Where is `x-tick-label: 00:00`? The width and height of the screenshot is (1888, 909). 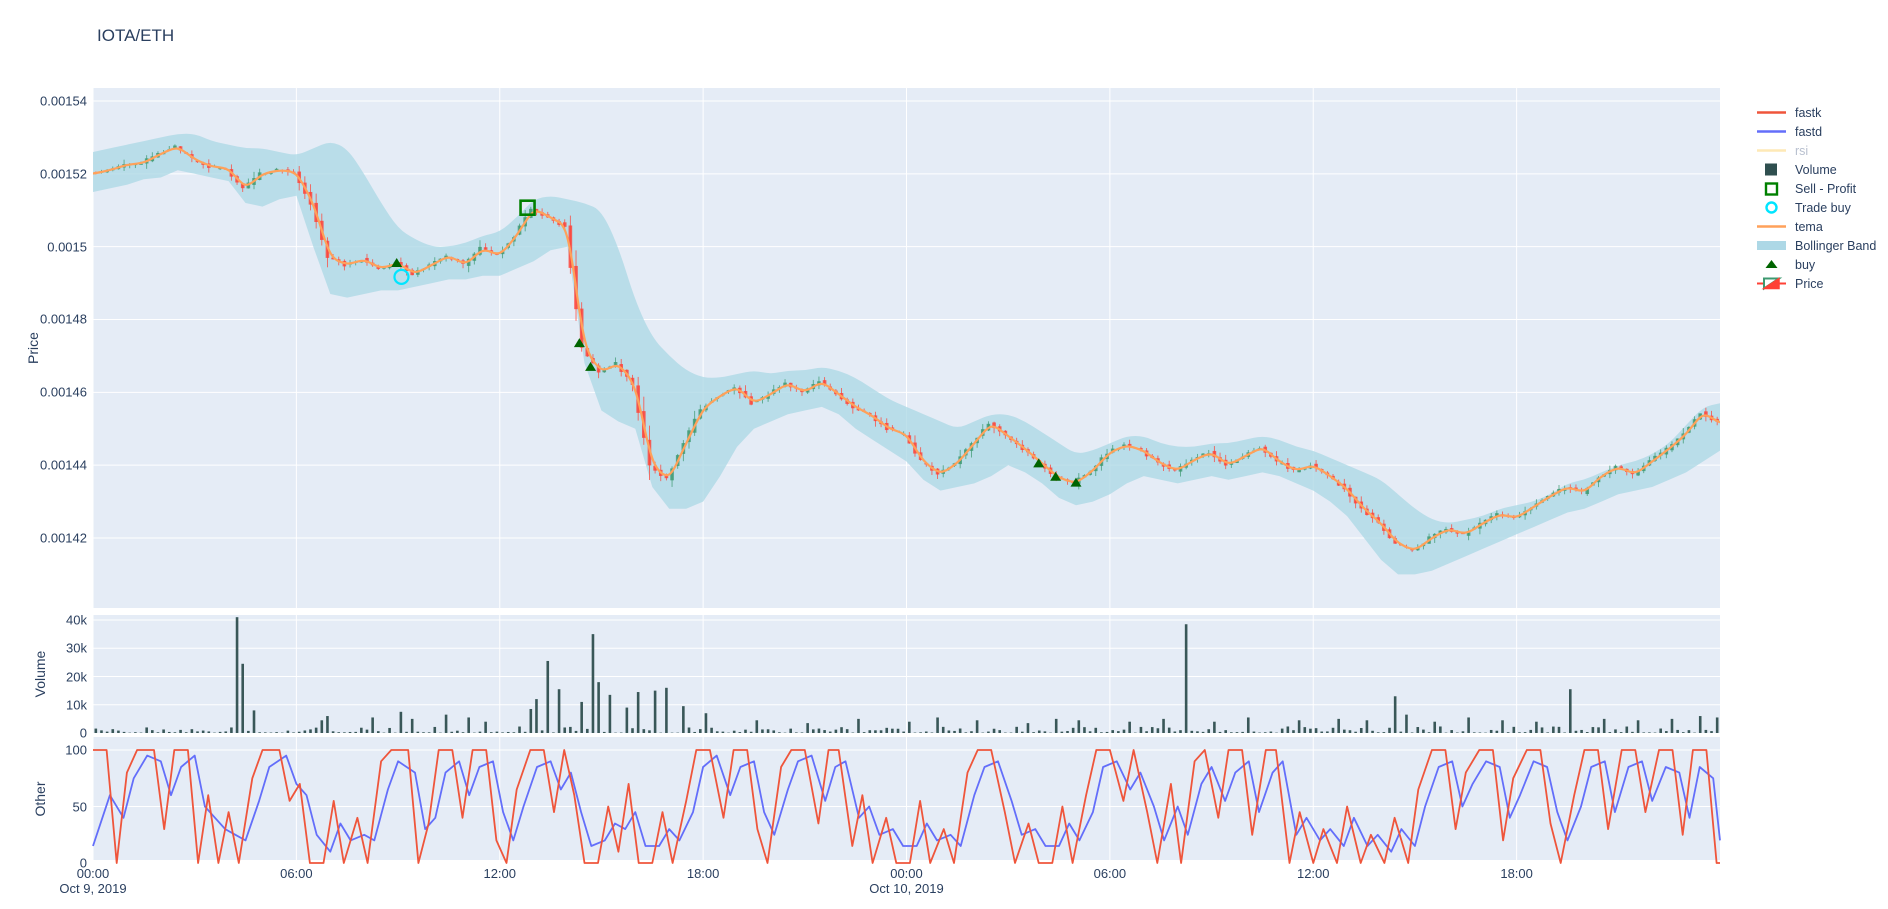 x-tick-label: 00:00 is located at coordinates (906, 873).